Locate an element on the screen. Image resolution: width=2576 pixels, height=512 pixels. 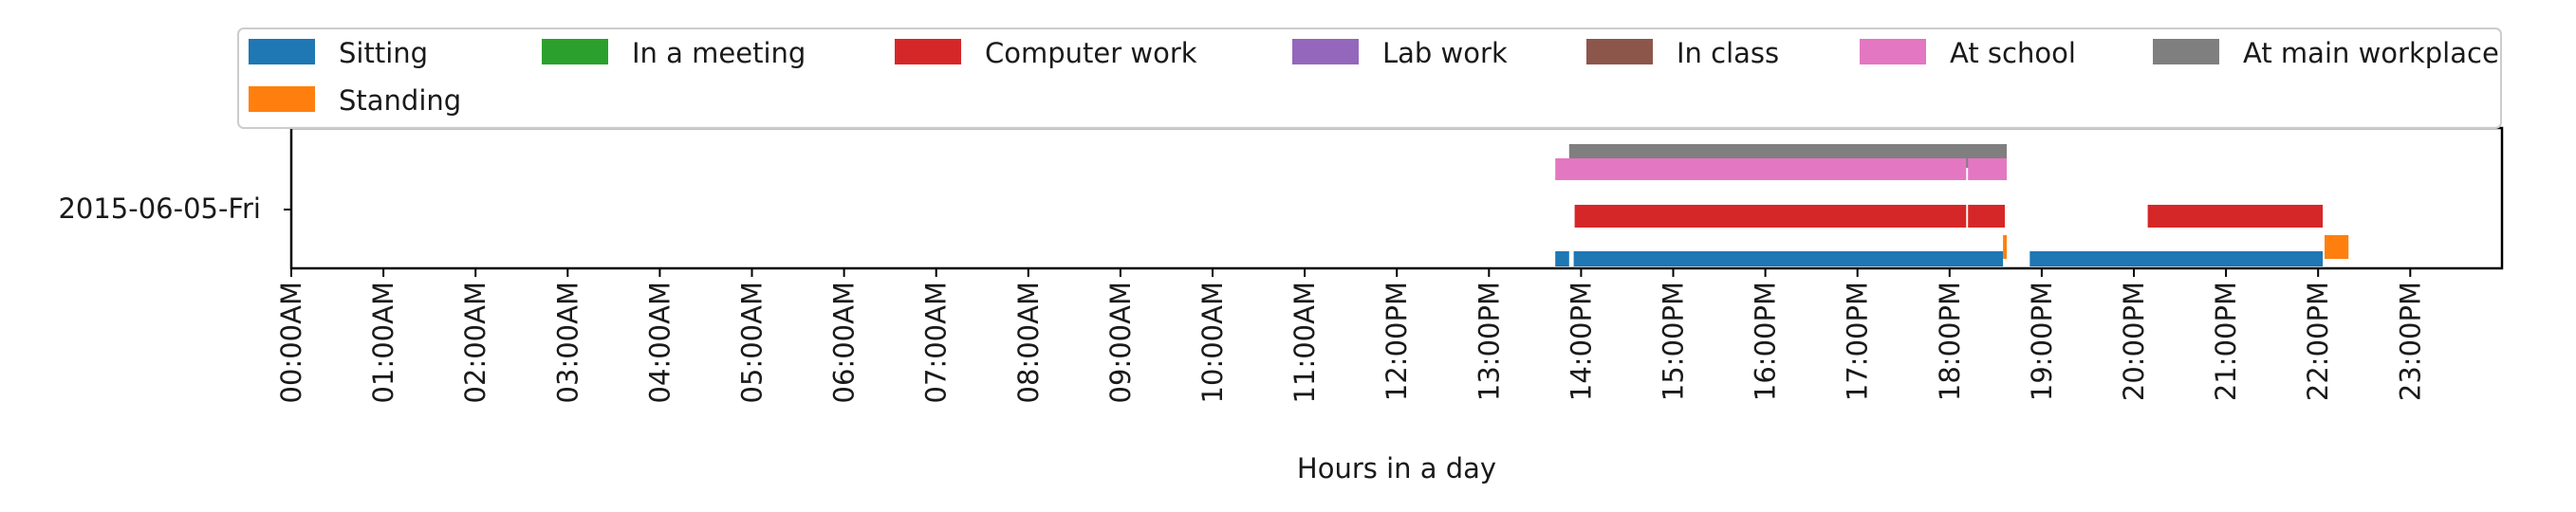
x-tick-label: 01:00AM is located at coordinates (383, 342).